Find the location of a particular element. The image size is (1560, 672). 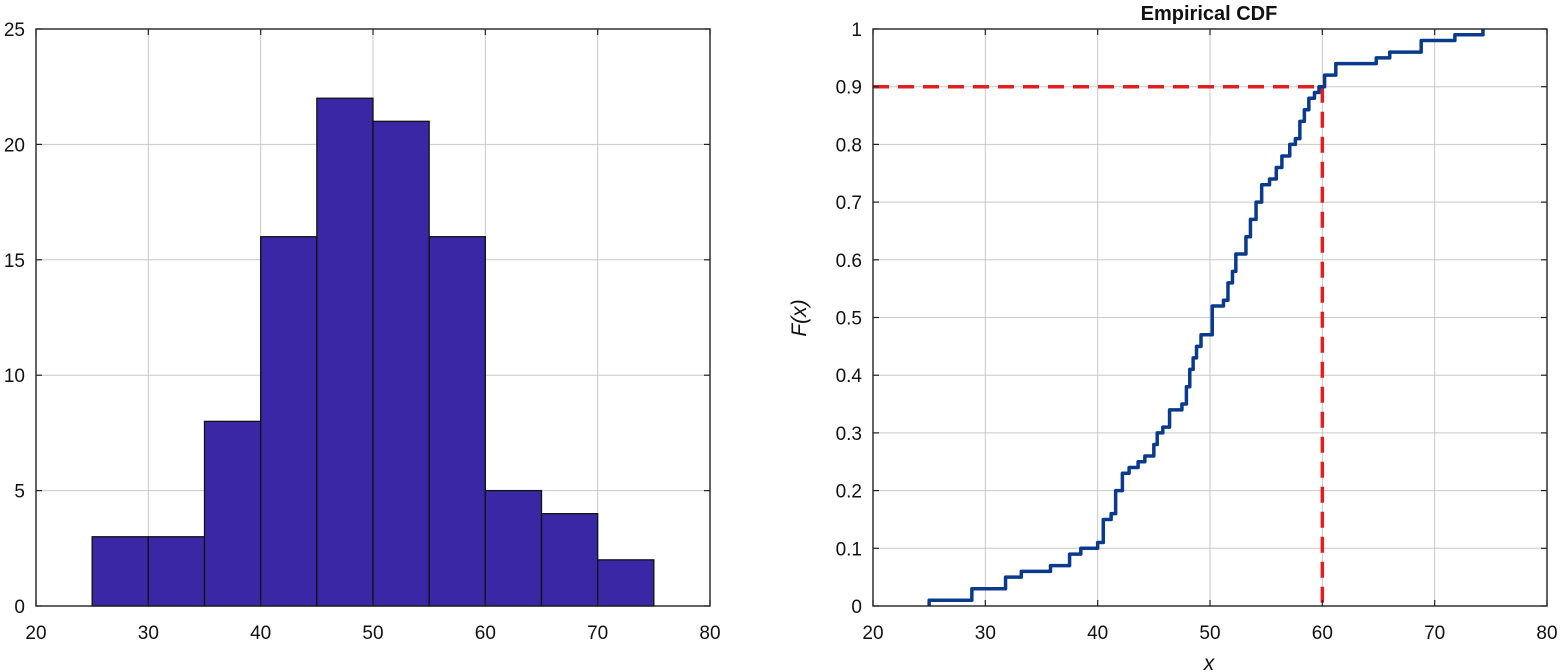

cdf-x-tick-label: 80 is located at coordinates (1546, 633).